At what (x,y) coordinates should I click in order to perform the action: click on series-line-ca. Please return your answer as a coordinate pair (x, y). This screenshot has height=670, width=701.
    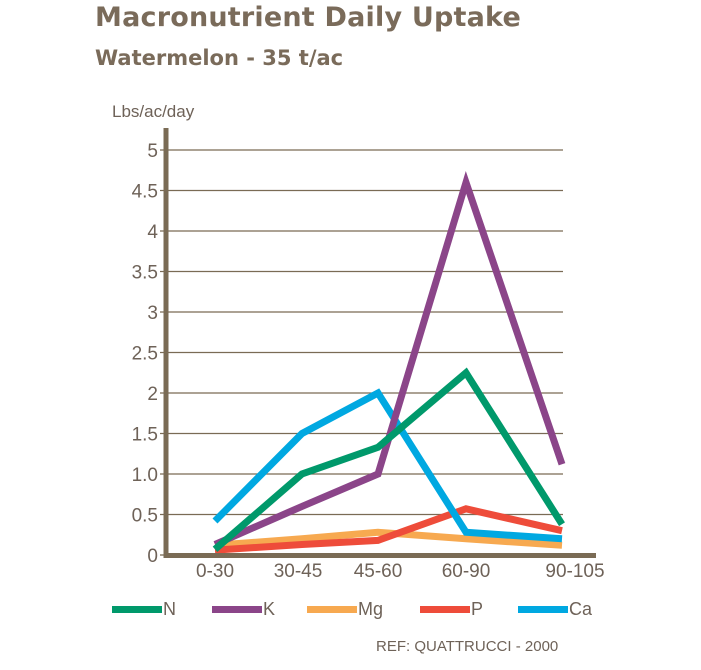
    Looking at the image, I should click on (387, 465).